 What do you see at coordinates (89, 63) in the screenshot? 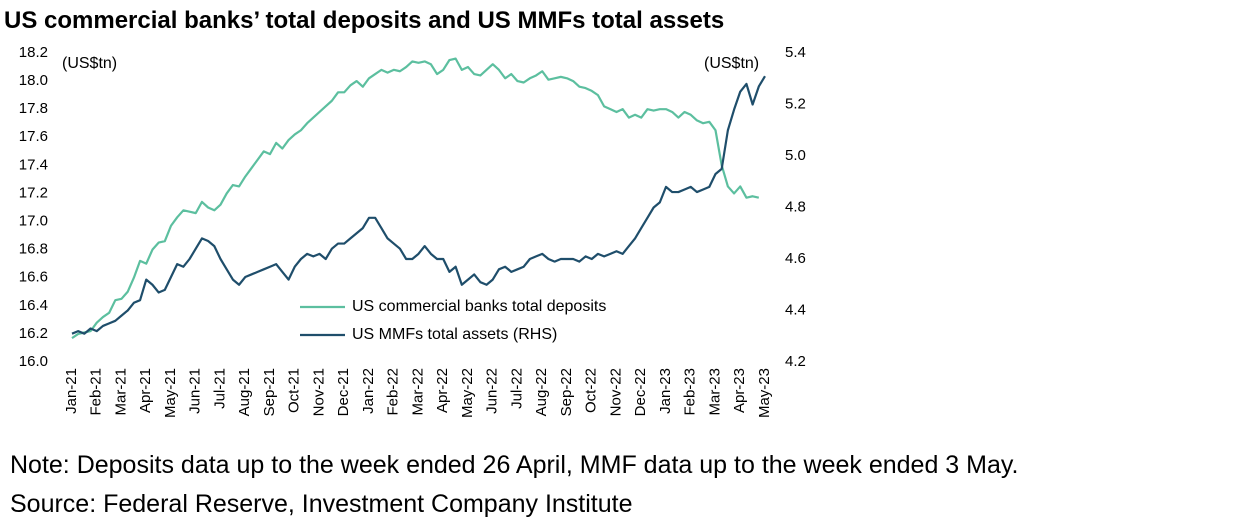
I see `y-unit-label: (US$tn)` at bounding box center [89, 63].